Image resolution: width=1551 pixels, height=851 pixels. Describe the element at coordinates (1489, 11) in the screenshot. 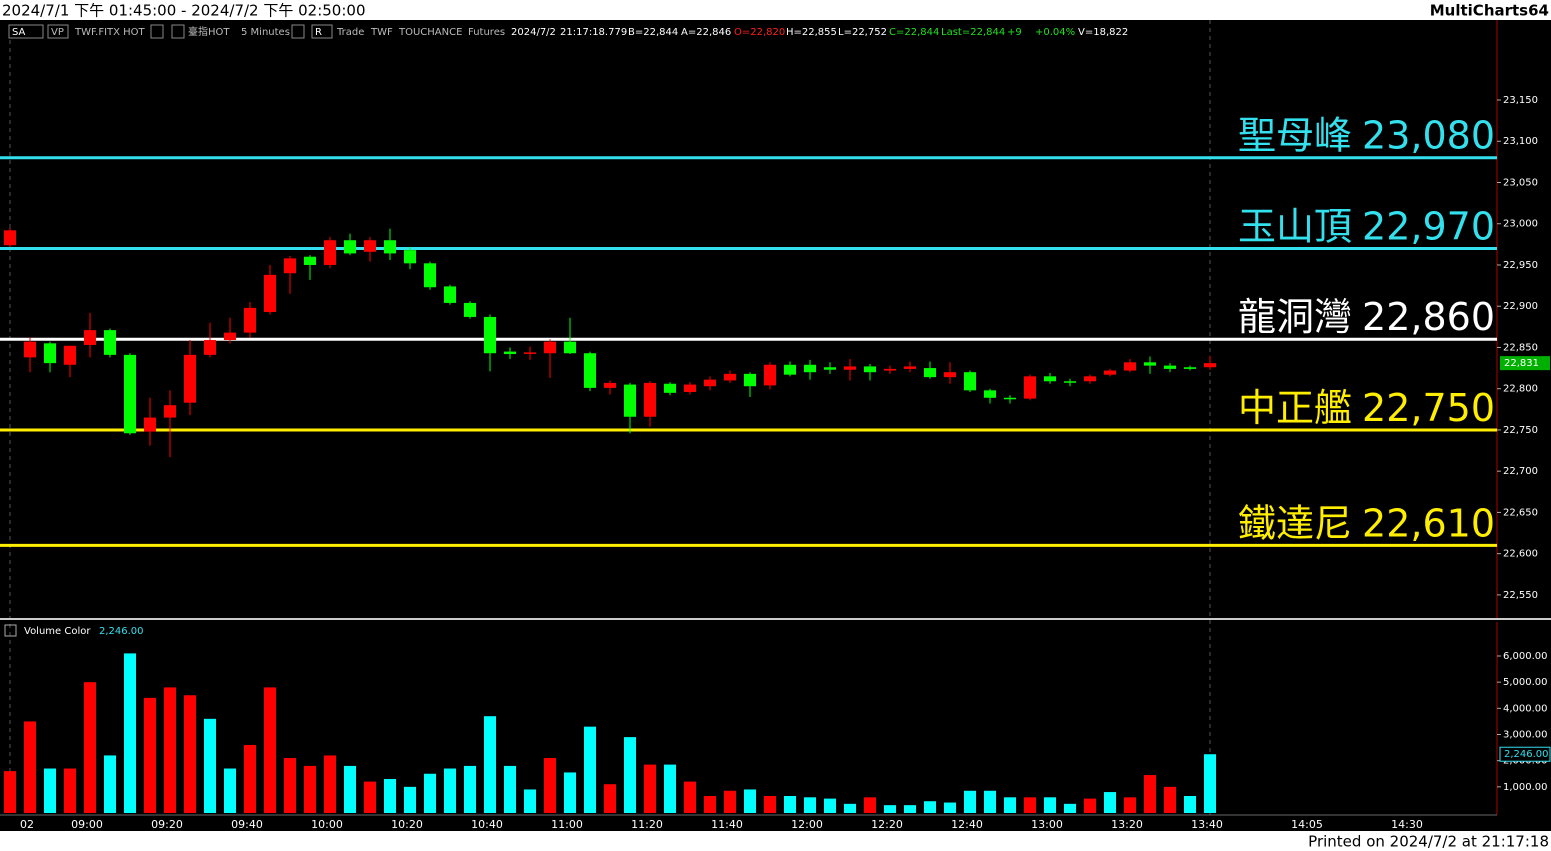

I see `app-name: MultiCharts64` at that location.